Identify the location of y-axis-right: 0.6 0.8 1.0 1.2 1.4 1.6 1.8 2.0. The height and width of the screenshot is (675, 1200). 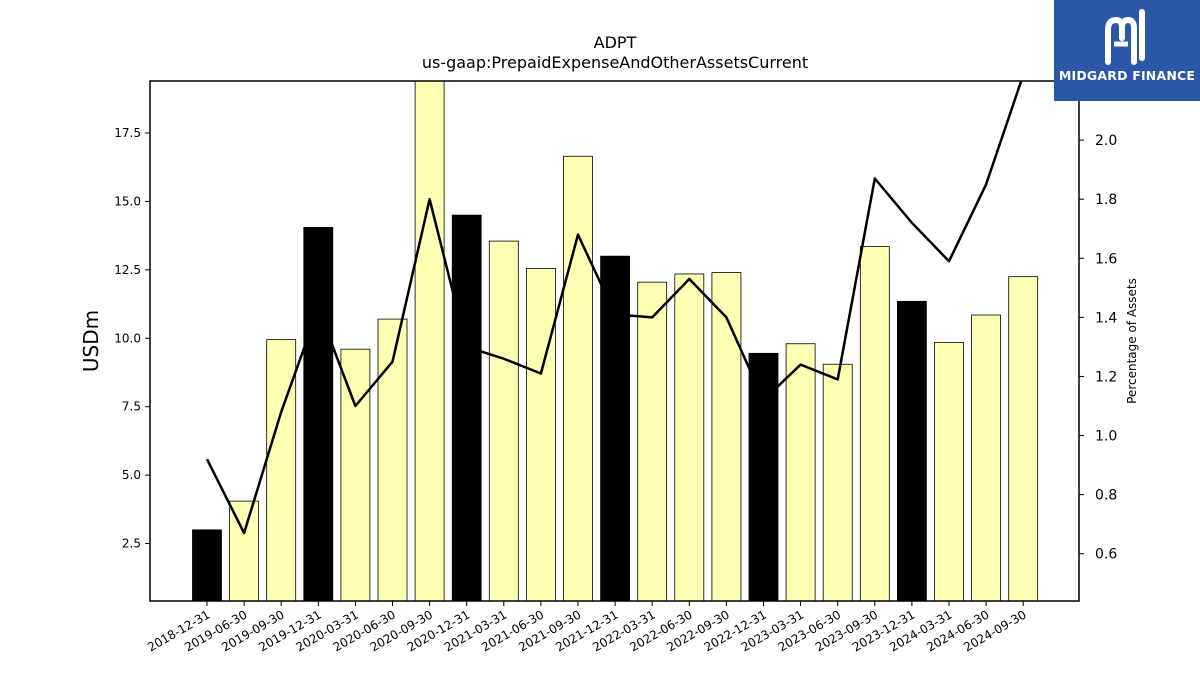
(1098, 348).